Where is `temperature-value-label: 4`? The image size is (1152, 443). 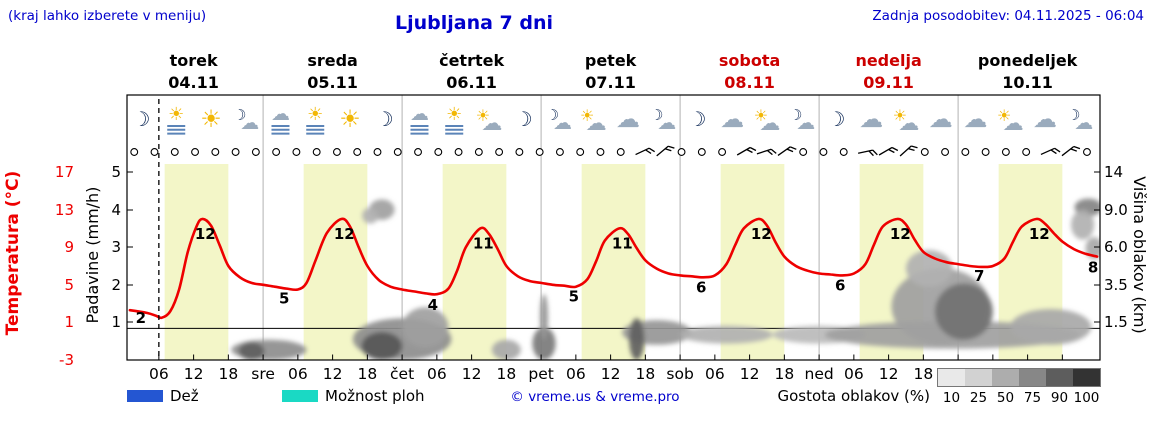
temperature-value-label: 4 is located at coordinates (433, 305).